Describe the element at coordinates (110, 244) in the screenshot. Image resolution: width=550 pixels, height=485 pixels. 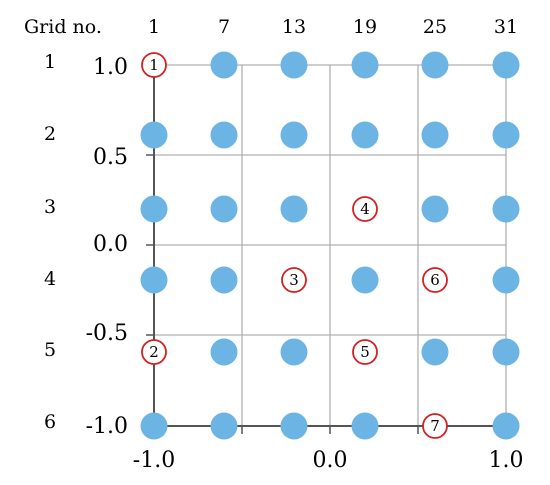
I see `y-tick-label: 0.0` at that location.